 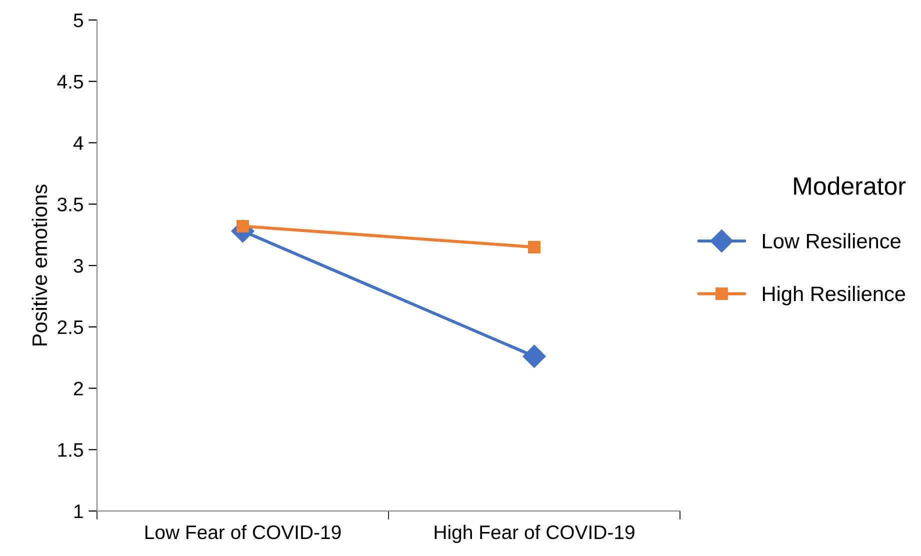 What do you see at coordinates (78, 389) in the screenshot?
I see `y-tick-label: 2` at bounding box center [78, 389].